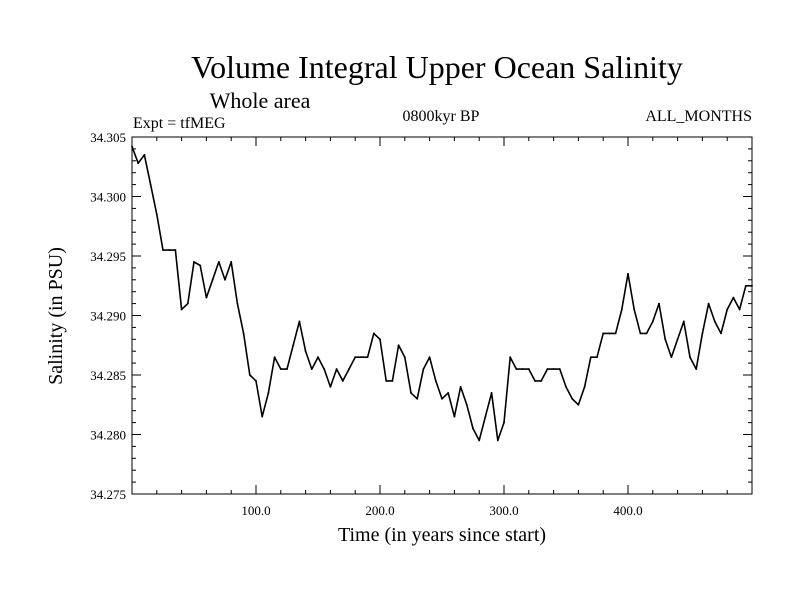 The width and height of the screenshot is (800, 600). I want to click on y-tick-label: 34.295, so click(108, 256).